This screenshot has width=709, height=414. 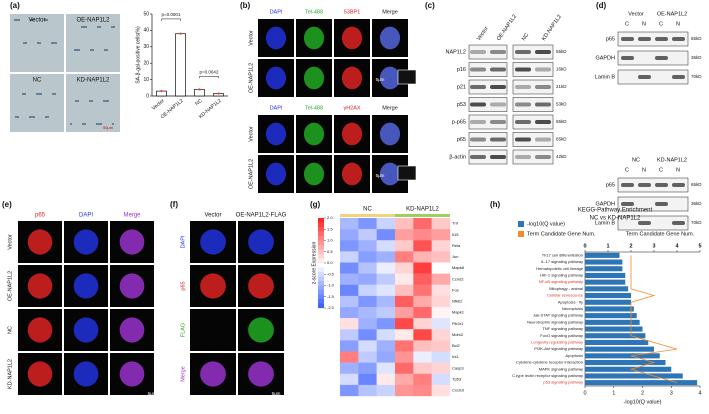 What do you see at coordinates (483, 34) in the screenshot?
I see `lane-label: Vector` at bounding box center [483, 34].